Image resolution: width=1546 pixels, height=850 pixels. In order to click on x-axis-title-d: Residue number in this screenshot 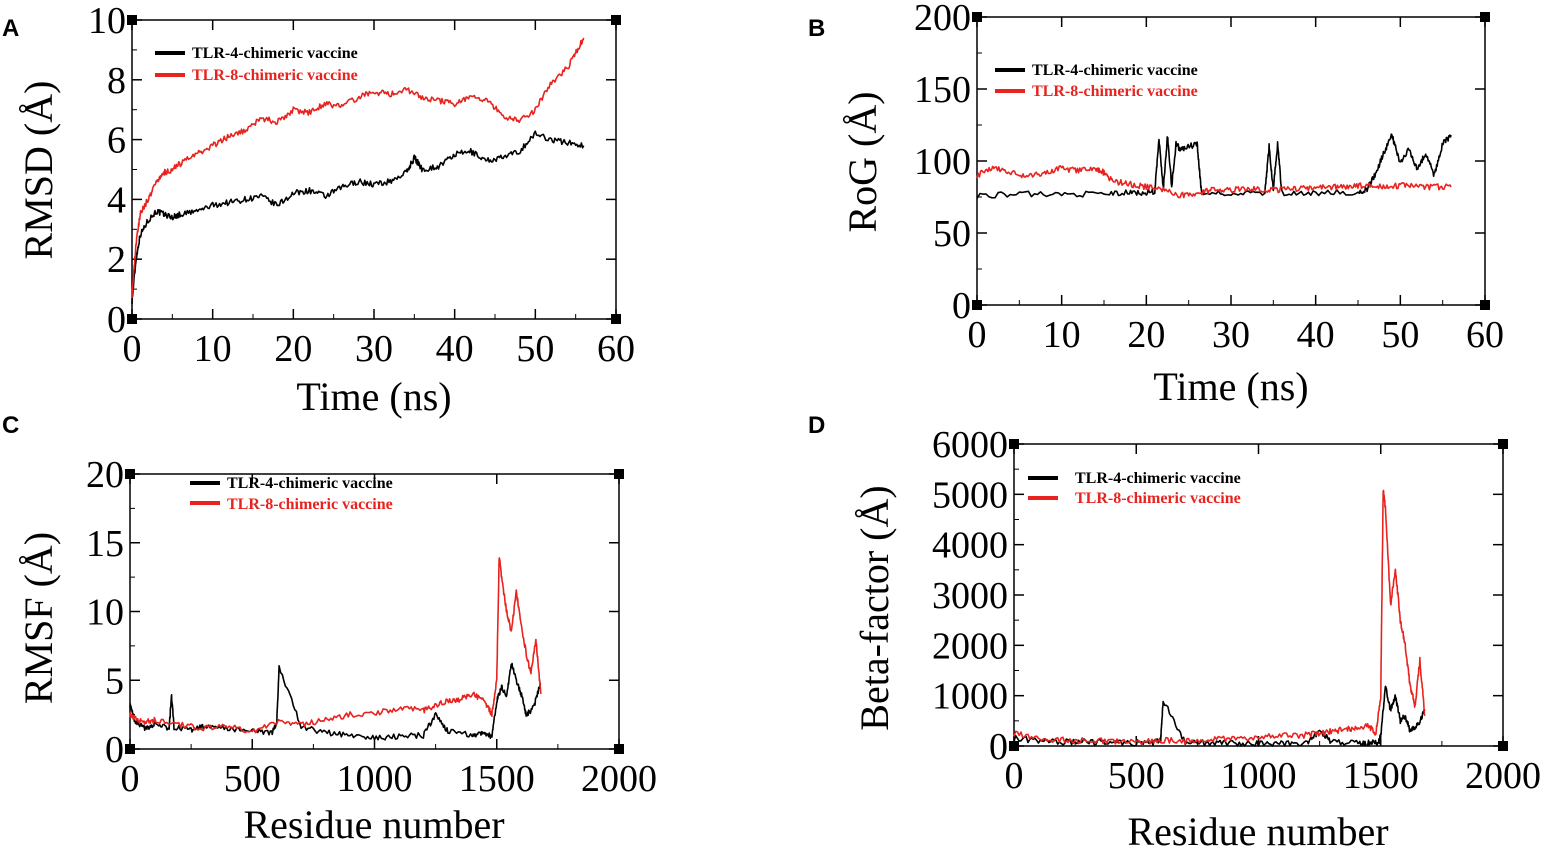, I will do `click(1257, 829)`.